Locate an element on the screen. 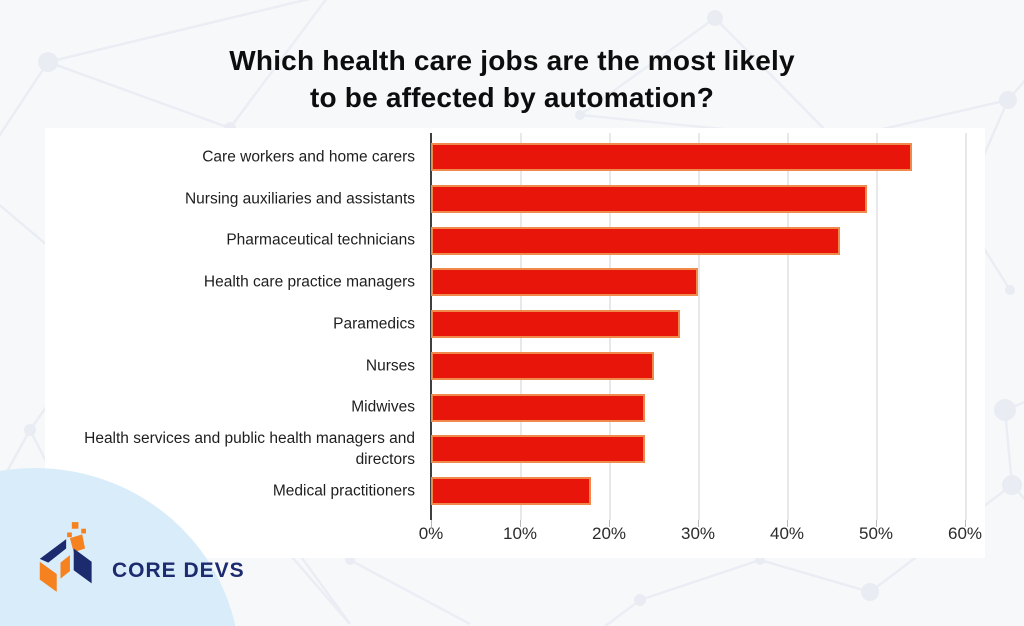 The width and height of the screenshot is (1024, 626). chart-row: Care workers and home carers is located at coordinates (515, 157).